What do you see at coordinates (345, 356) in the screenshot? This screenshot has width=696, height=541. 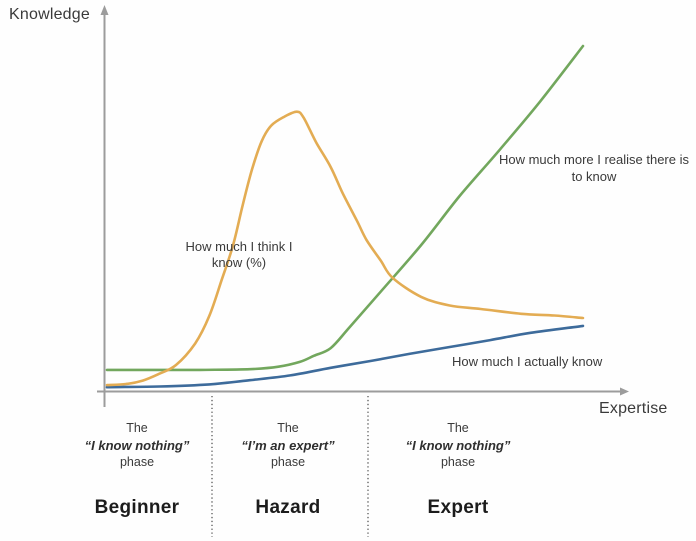 I see `curve-actually` at bounding box center [345, 356].